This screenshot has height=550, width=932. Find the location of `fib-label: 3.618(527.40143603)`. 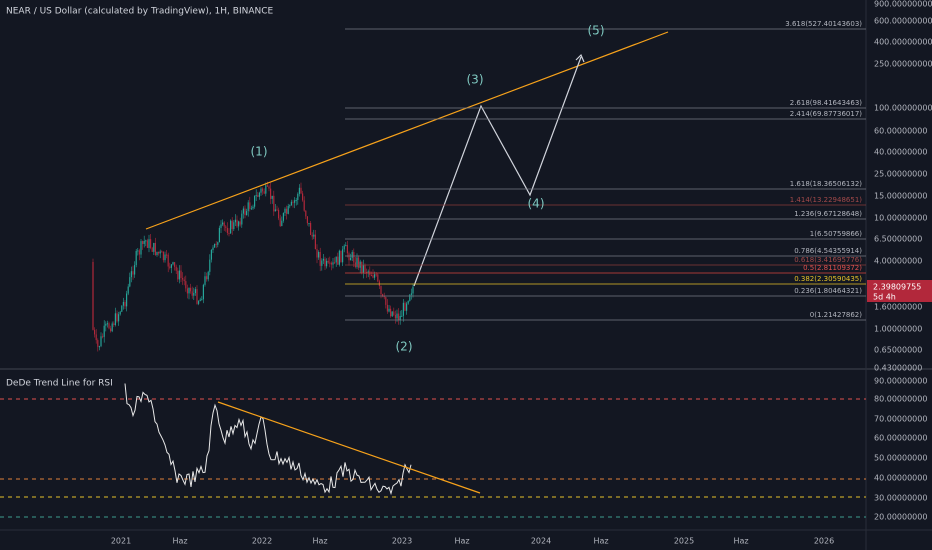

fib-label: 3.618(527.40143603) is located at coordinates (823, 24).